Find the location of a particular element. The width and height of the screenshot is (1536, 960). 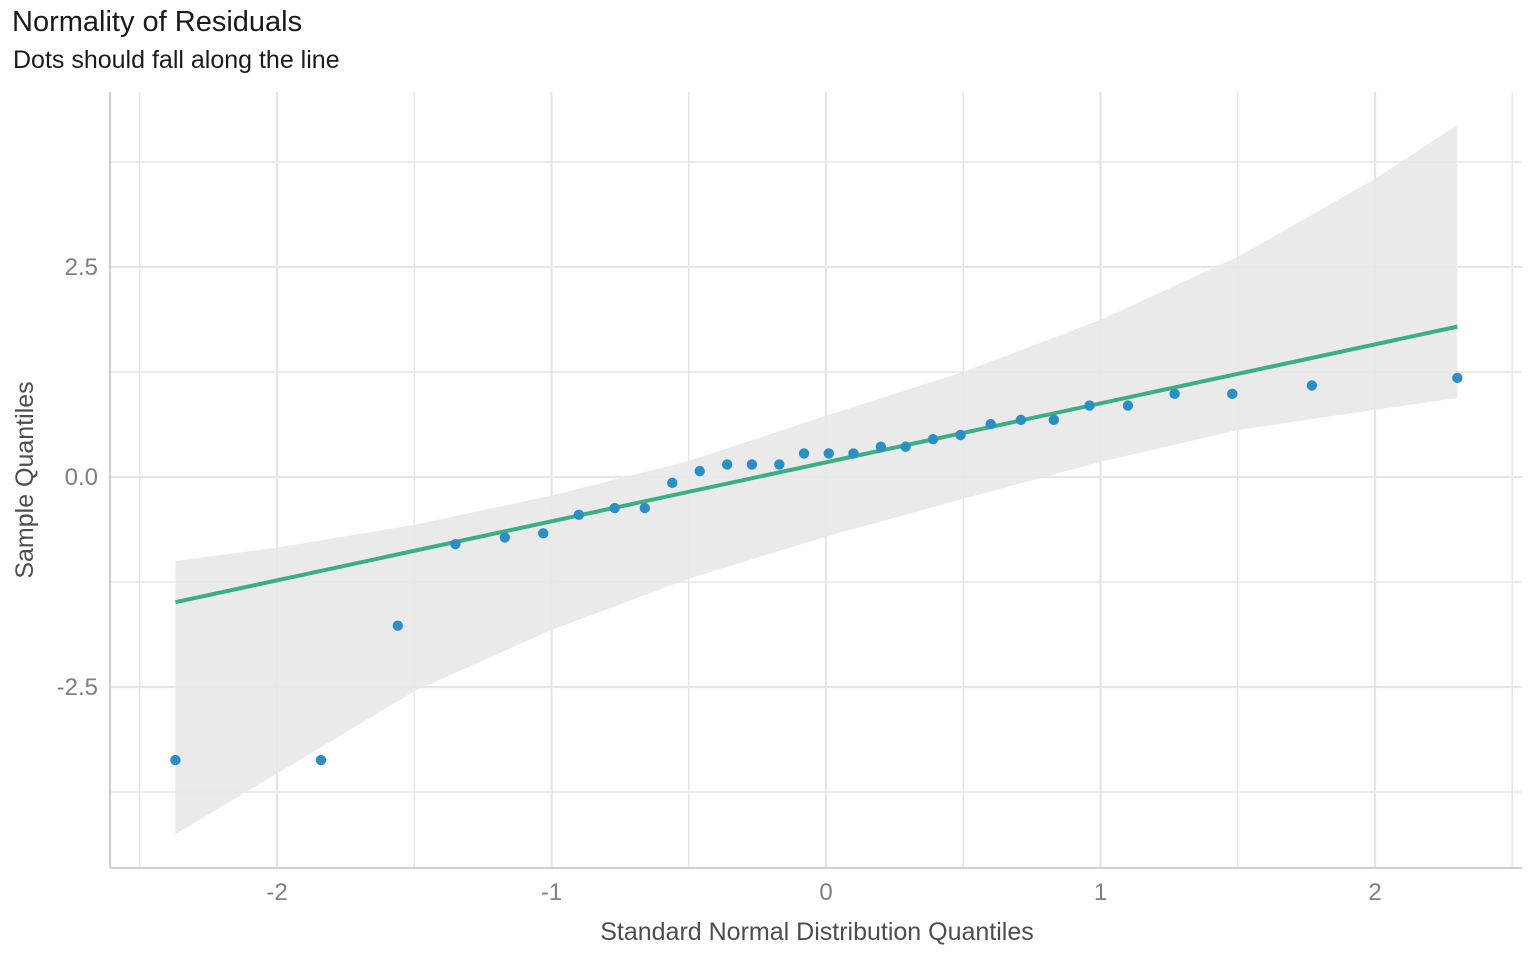

x-tick-label: 2 is located at coordinates (1374, 892).